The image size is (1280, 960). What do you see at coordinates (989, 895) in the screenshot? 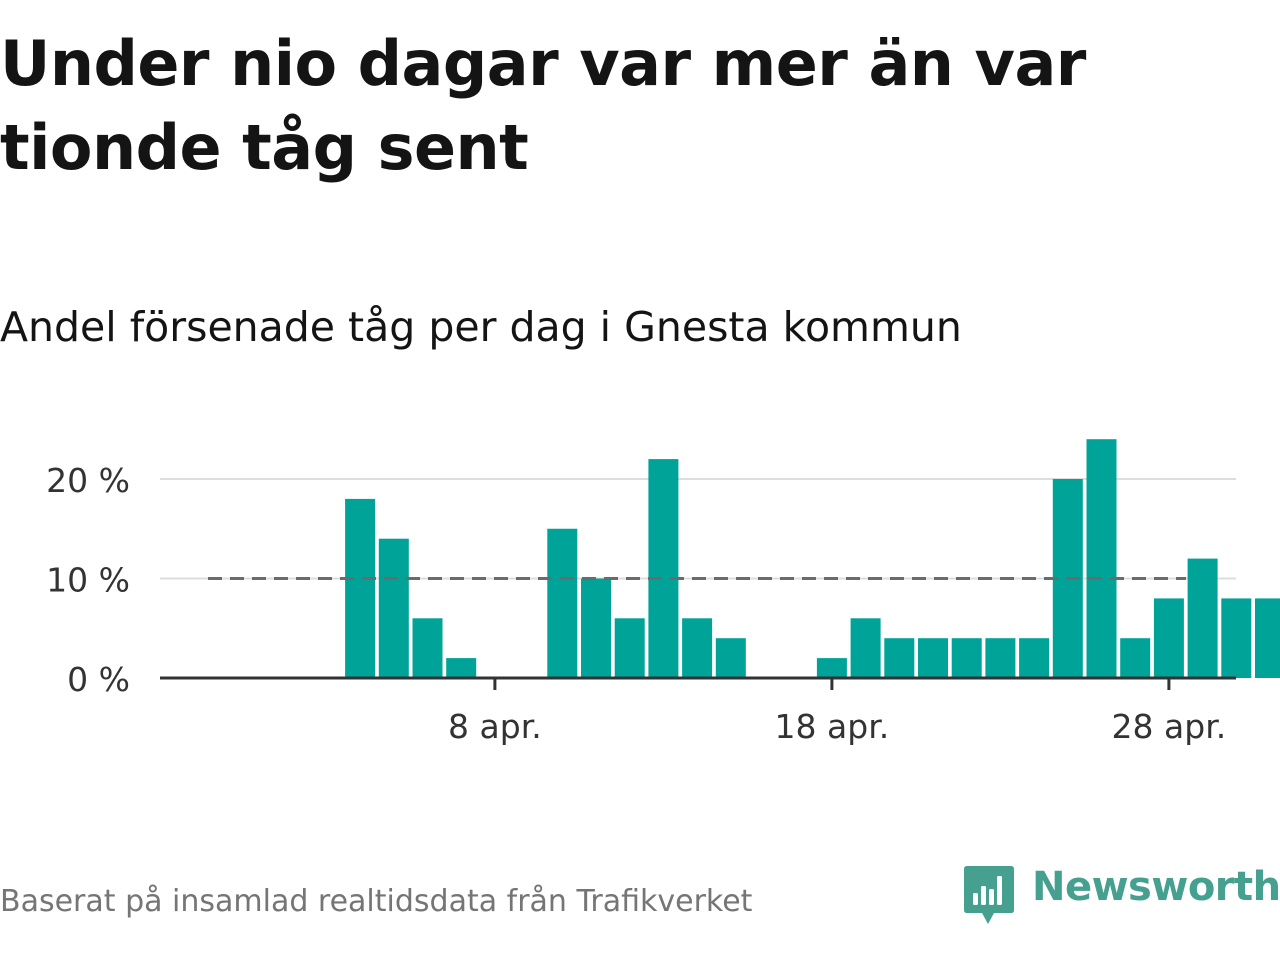
I see `newsworthy-logo-icon` at bounding box center [989, 895].